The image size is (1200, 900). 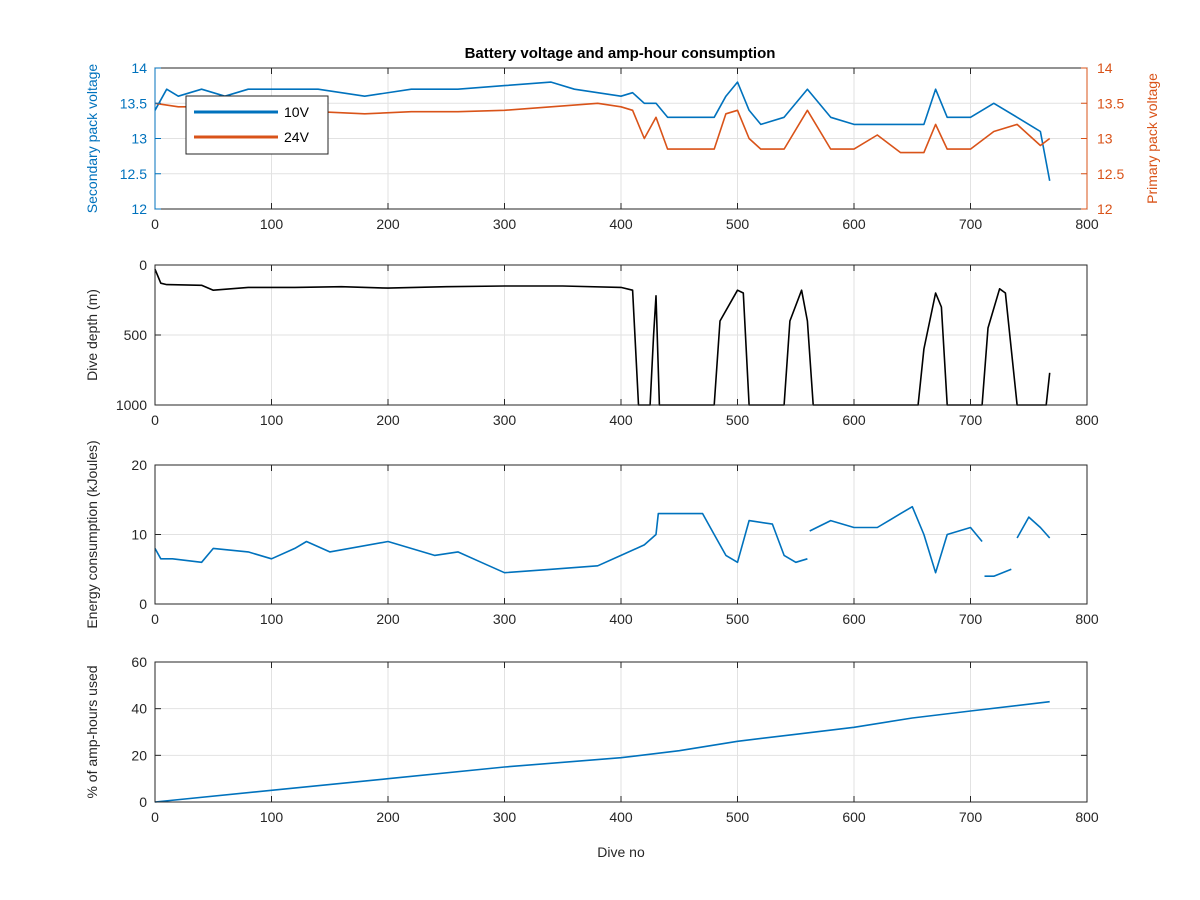 What do you see at coordinates (139, 535) in the screenshot?
I see `y-tick-label: 10` at bounding box center [139, 535].